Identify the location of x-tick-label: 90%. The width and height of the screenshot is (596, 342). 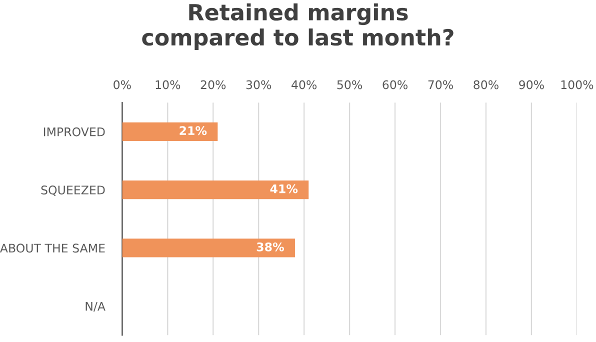
(531, 85).